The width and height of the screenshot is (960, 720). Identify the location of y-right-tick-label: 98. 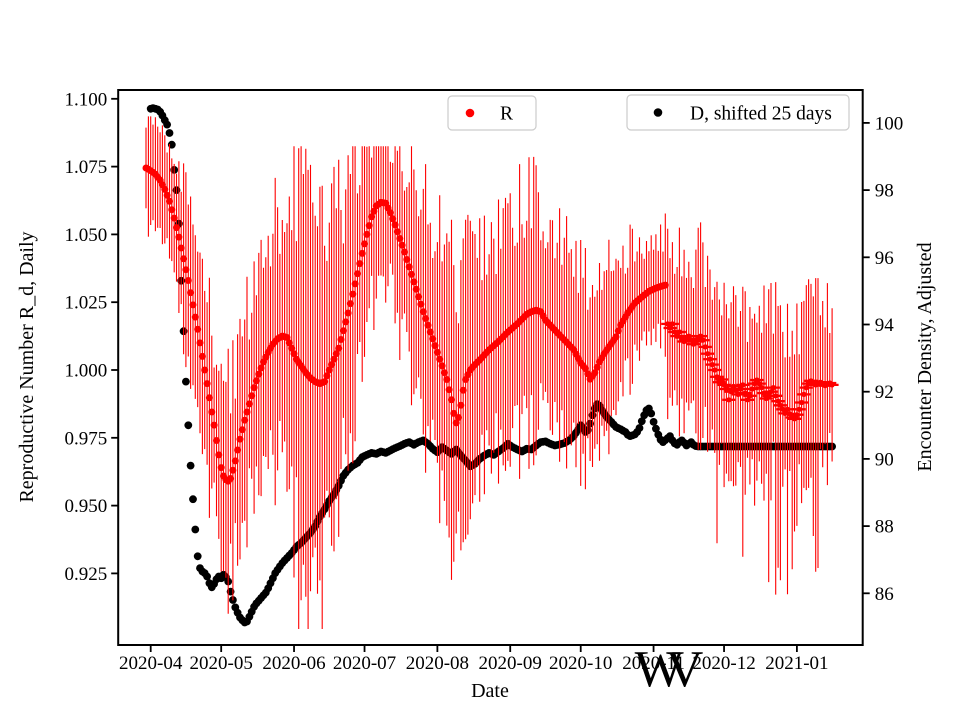
(884, 191).